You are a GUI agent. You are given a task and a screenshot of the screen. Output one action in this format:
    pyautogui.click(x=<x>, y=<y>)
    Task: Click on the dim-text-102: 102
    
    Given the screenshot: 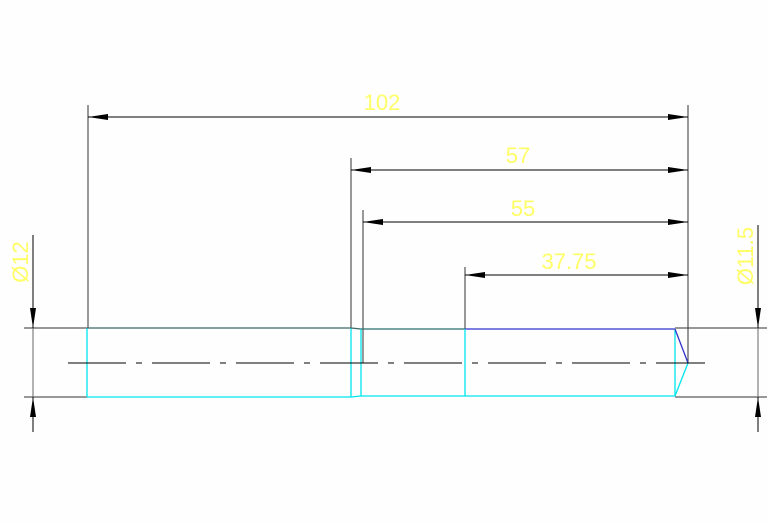 What is the action you would take?
    pyautogui.click(x=382, y=102)
    